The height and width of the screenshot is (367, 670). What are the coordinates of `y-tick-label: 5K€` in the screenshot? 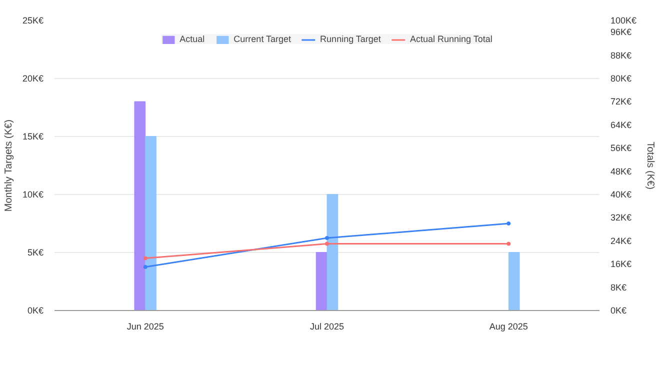 It's located at (35, 253).